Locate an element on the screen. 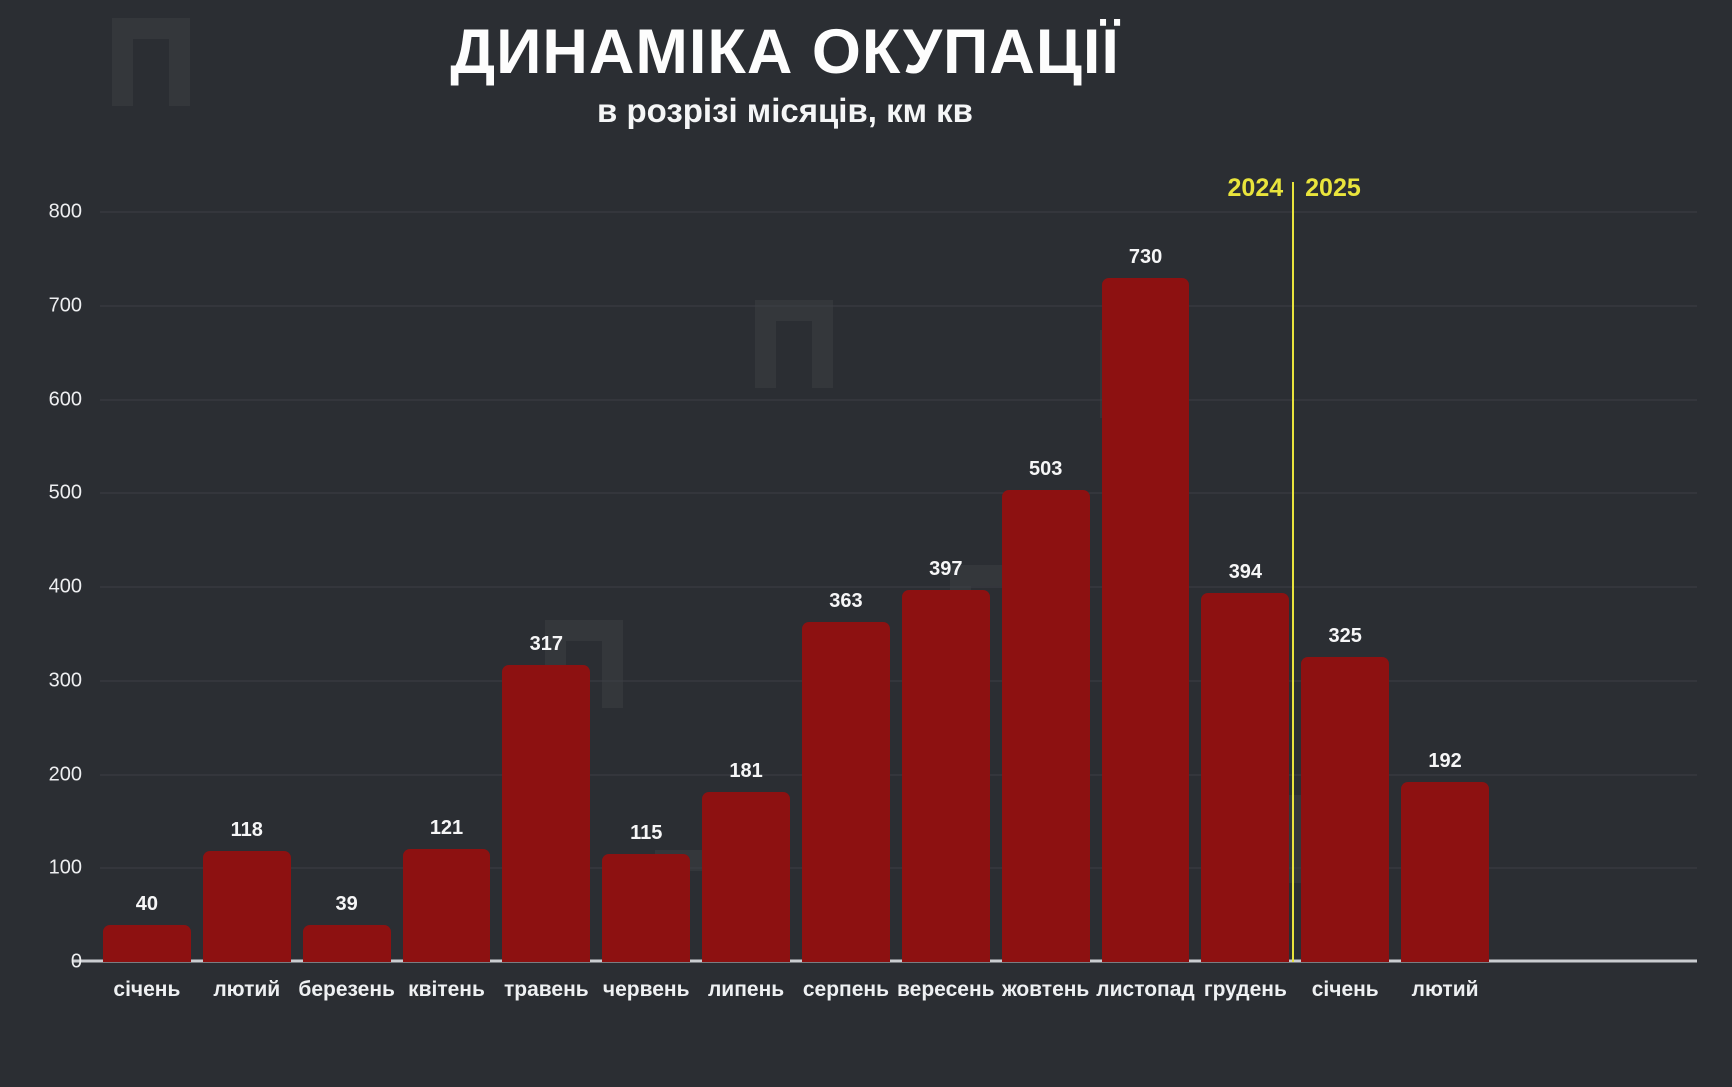 Image resolution: width=1732 pixels, height=1087 pixels. bar-value-label: 39 is located at coordinates (346, 904).